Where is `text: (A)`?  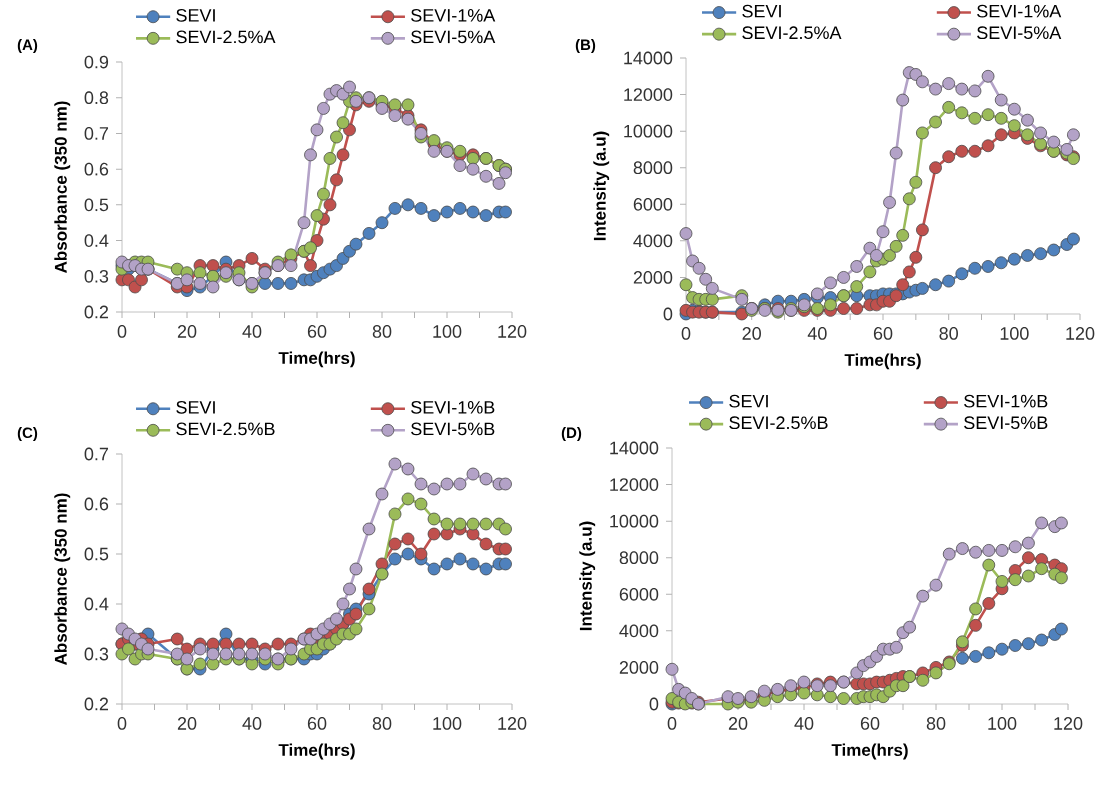
text: (A) is located at coordinates (27, 46).